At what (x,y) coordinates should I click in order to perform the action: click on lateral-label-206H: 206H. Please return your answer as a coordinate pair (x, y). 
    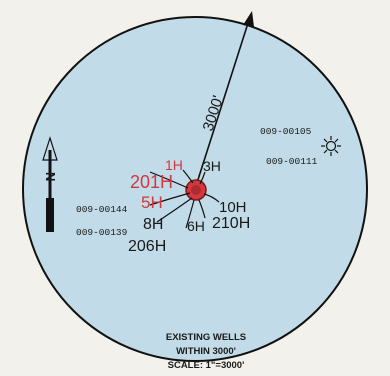
    Looking at the image, I should click on (147, 246).